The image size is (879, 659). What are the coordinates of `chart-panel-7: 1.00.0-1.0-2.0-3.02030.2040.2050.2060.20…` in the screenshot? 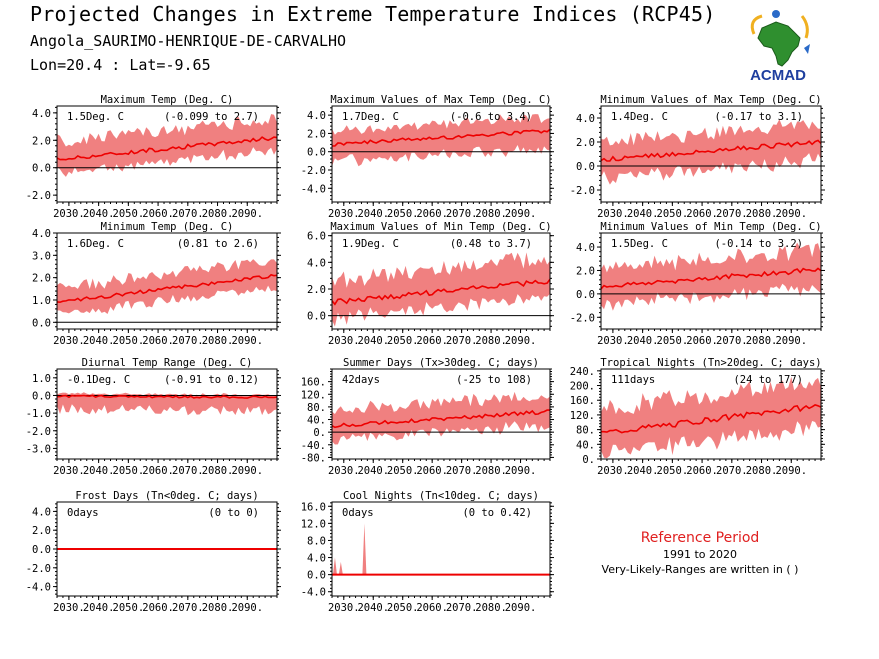 It's located at (153, 417).